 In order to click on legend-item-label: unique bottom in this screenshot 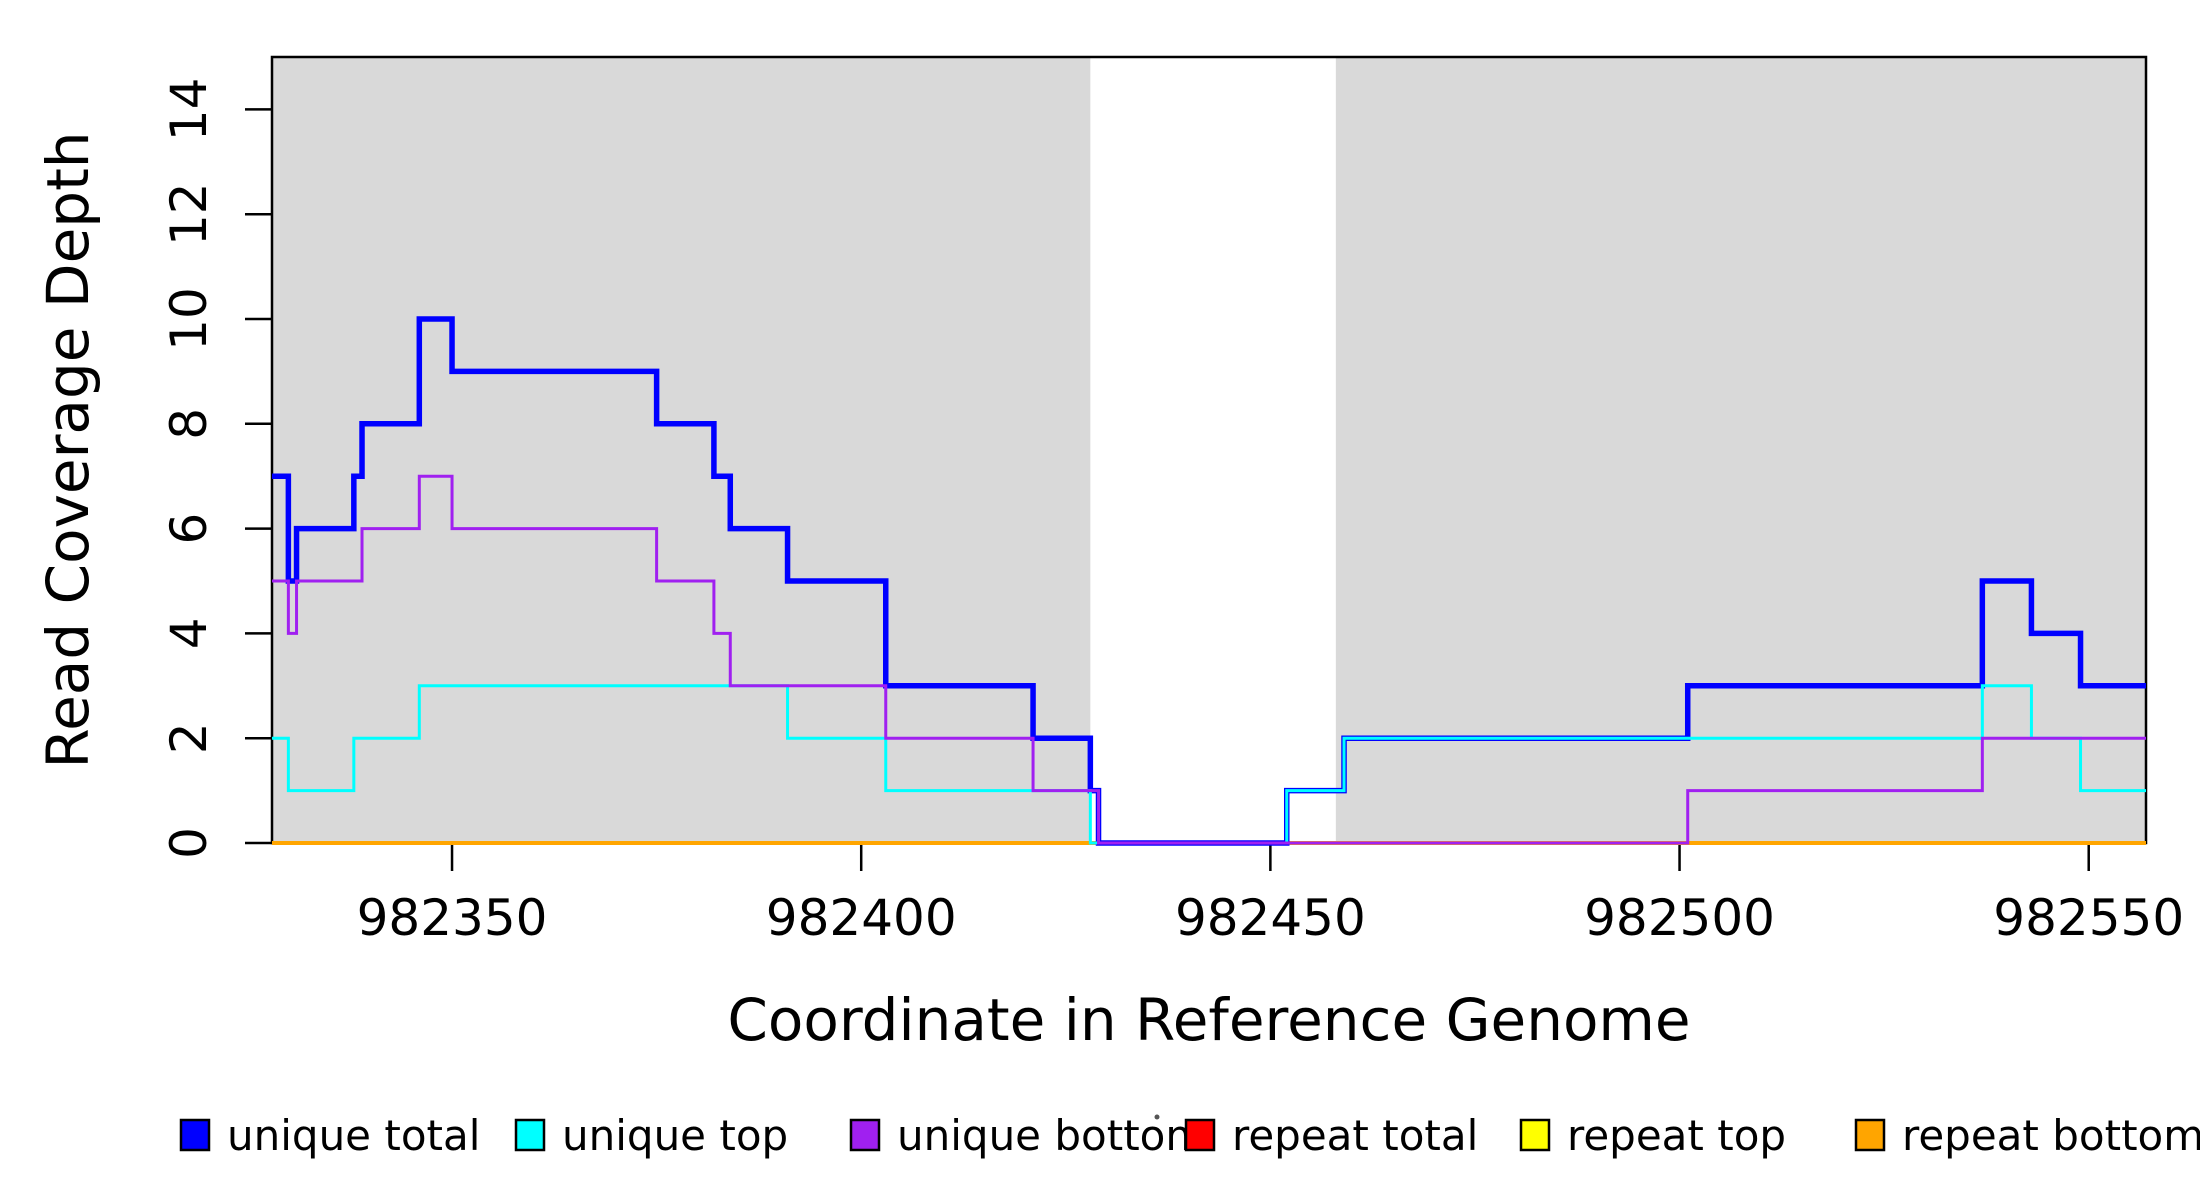, I will do `click(1051, 1135)`.